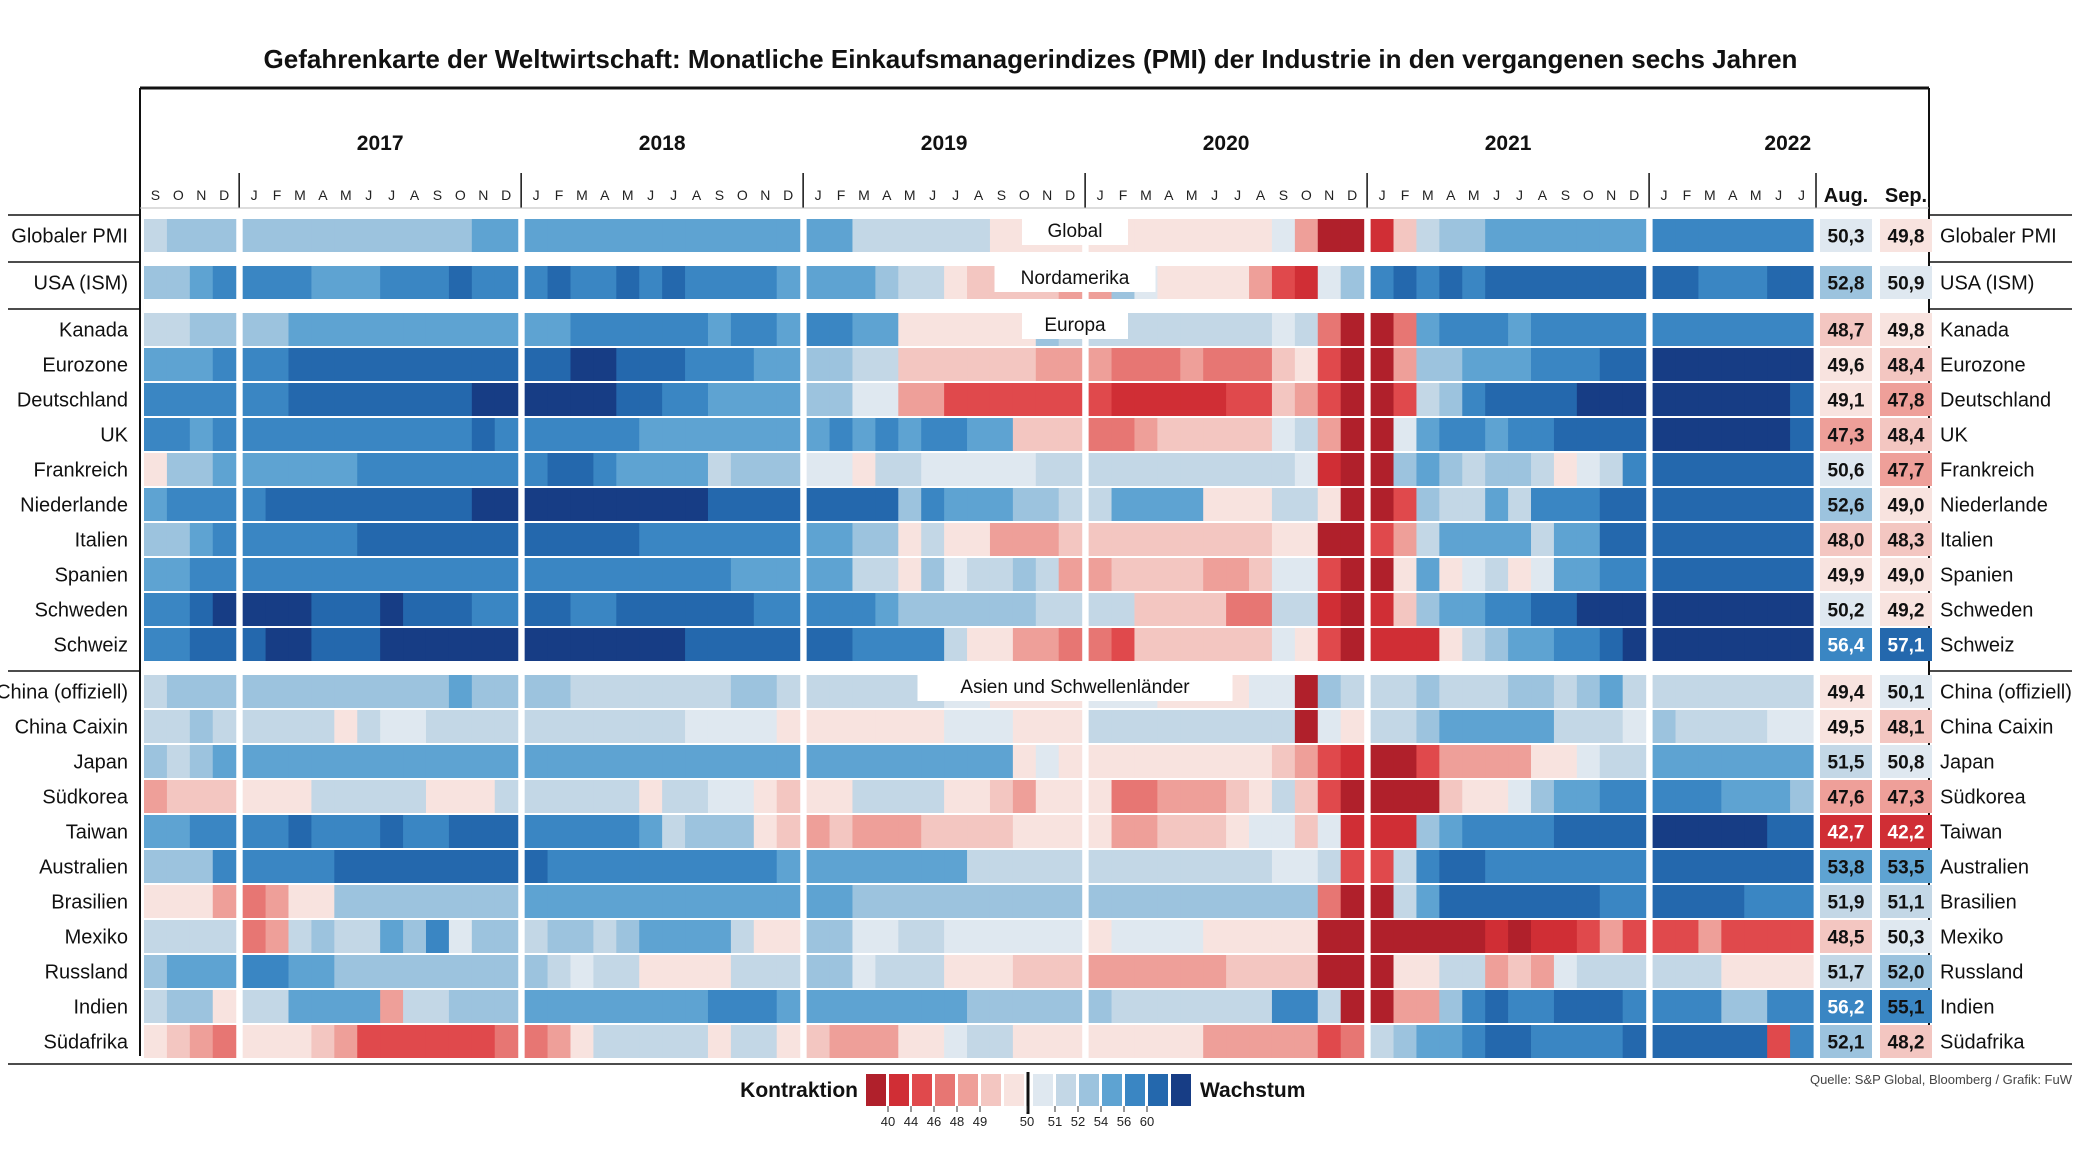  I want to click on legend-tick-label: 40, so click(888, 1121).